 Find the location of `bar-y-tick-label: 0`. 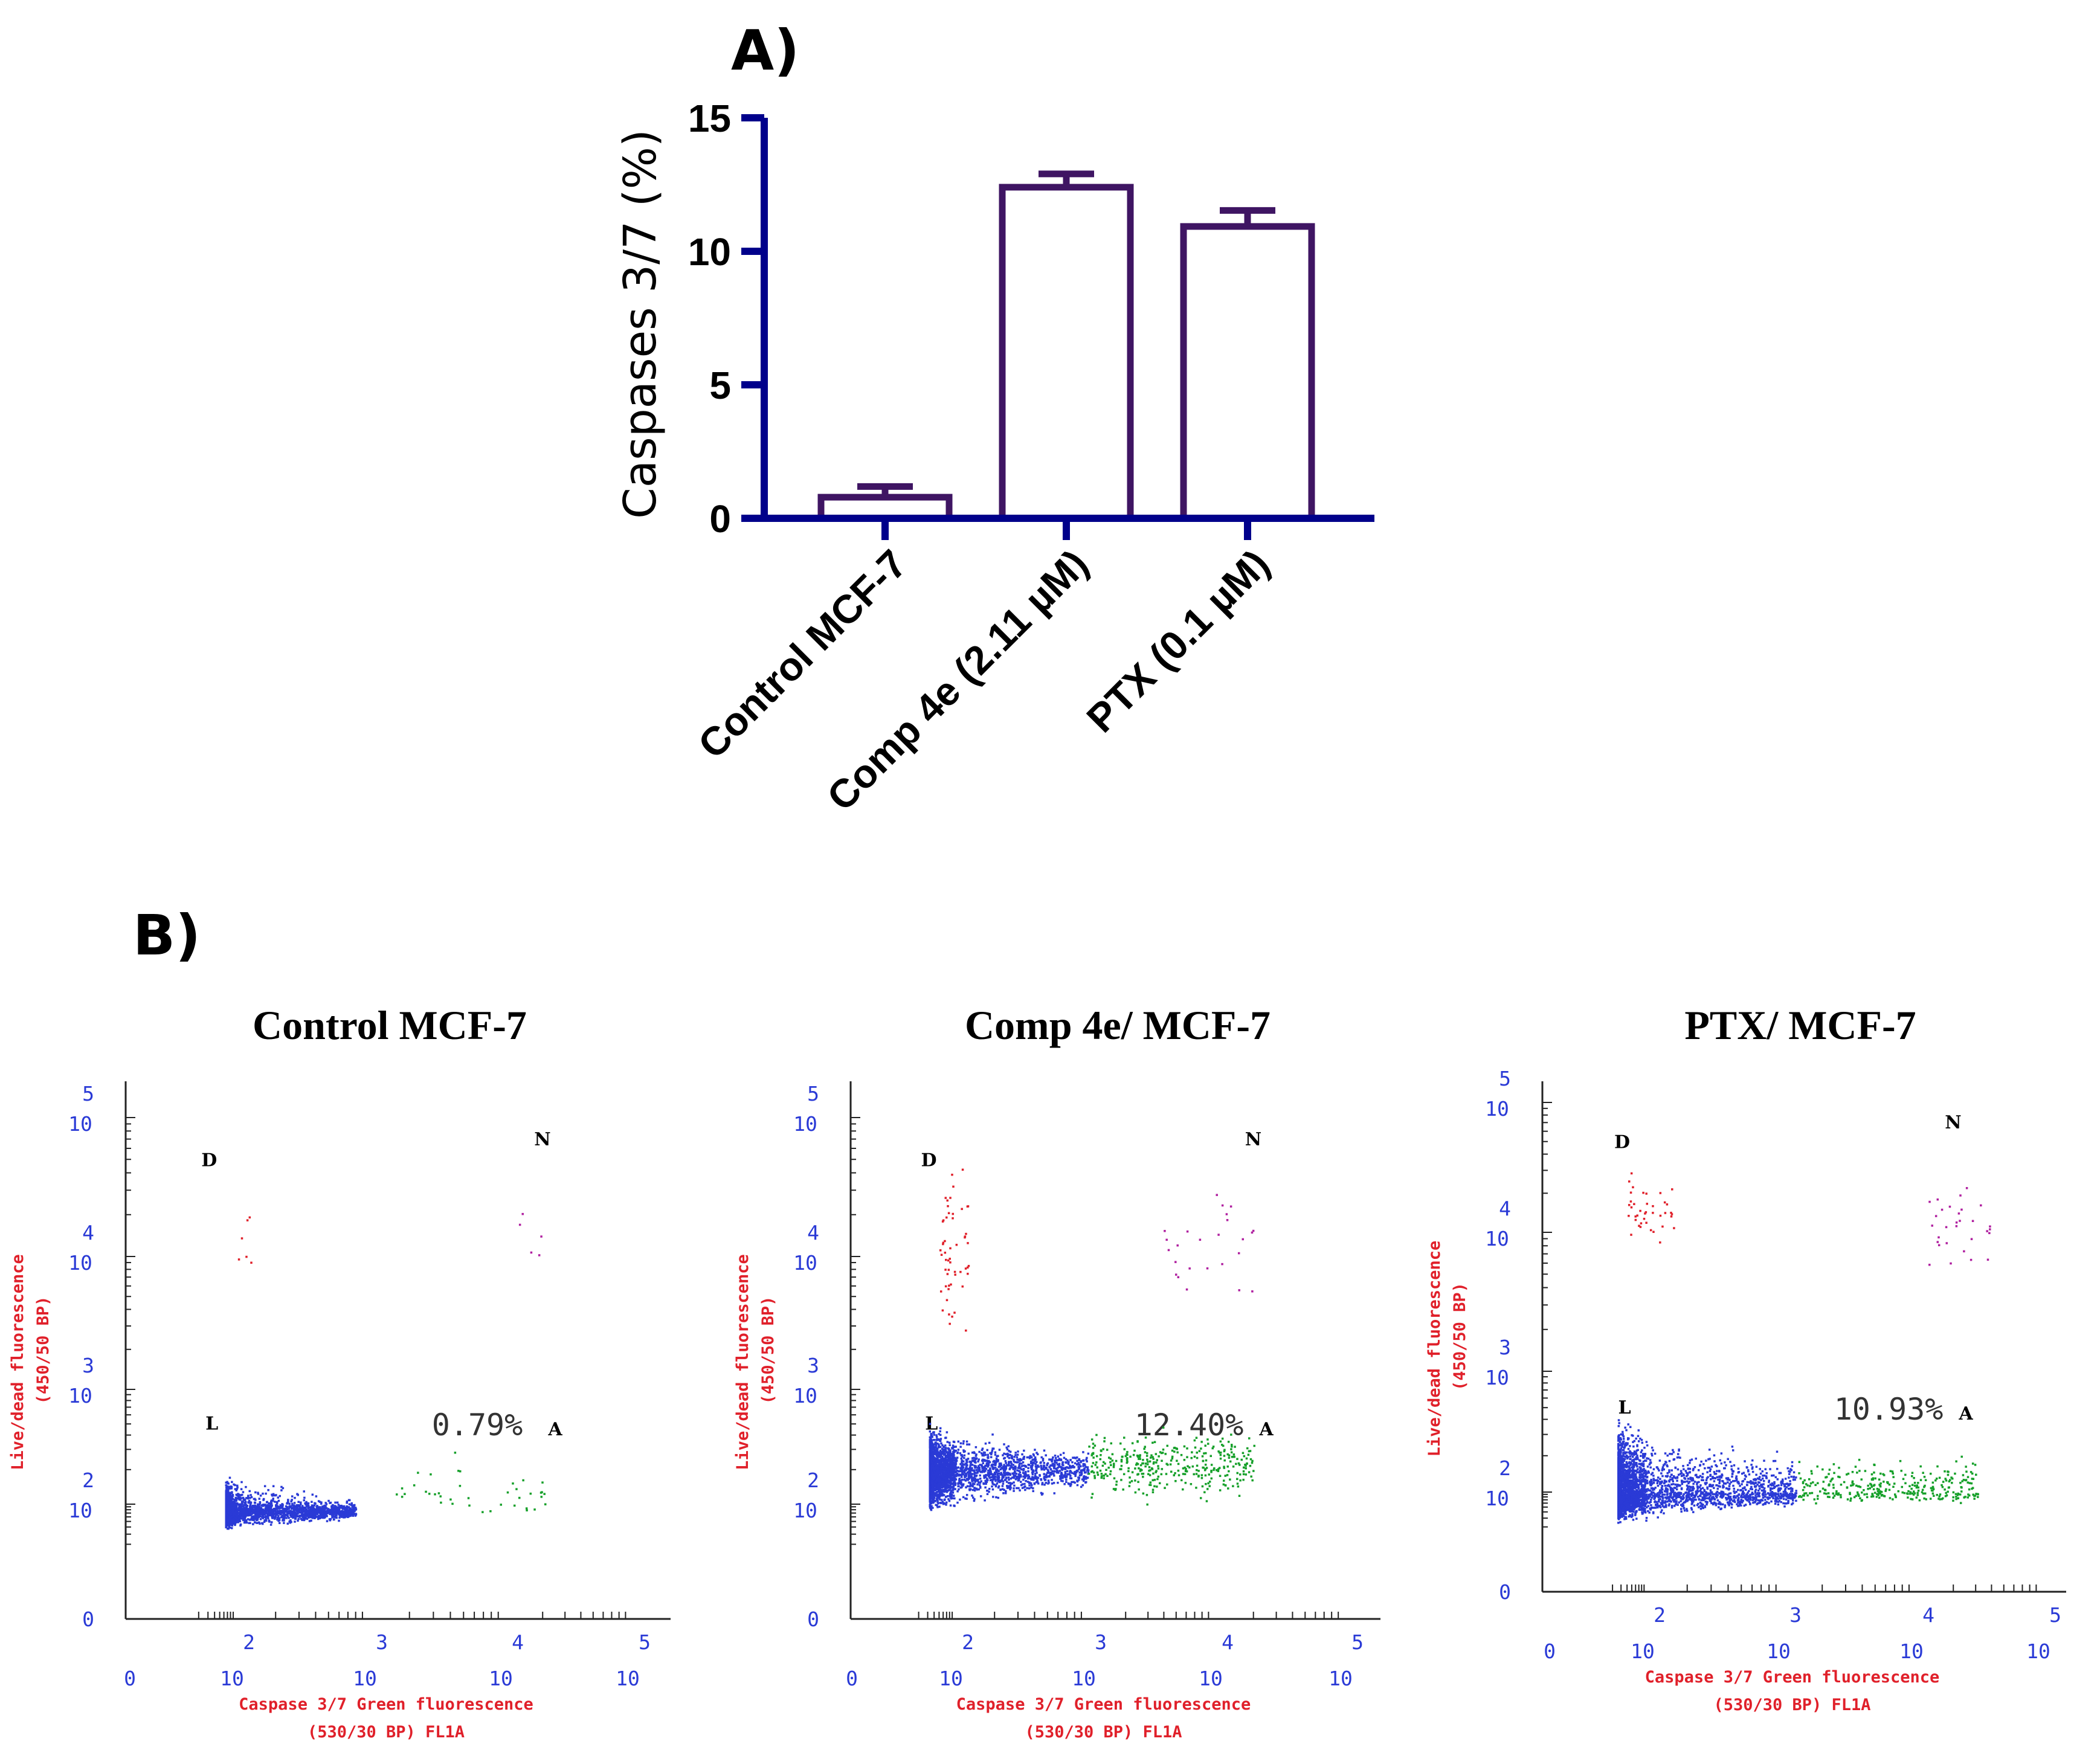

bar-y-tick-label: 0 is located at coordinates (720, 519).